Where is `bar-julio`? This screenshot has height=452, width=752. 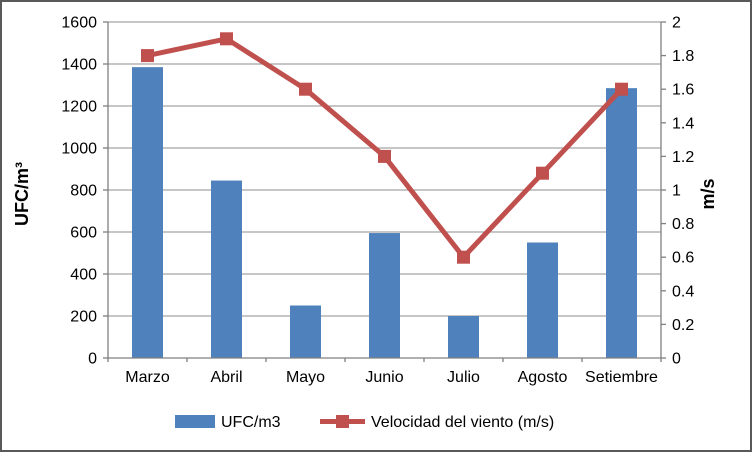
bar-julio is located at coordinates (463, 337).